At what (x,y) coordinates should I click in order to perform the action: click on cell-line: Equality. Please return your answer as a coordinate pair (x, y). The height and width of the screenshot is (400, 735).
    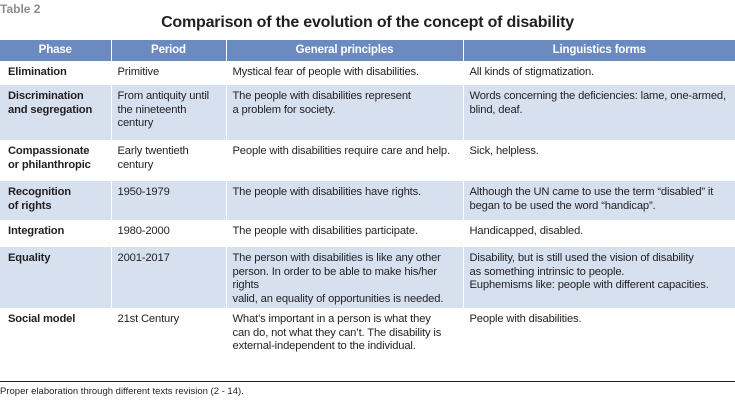
    Looking at the image, I should click on (29, 258).